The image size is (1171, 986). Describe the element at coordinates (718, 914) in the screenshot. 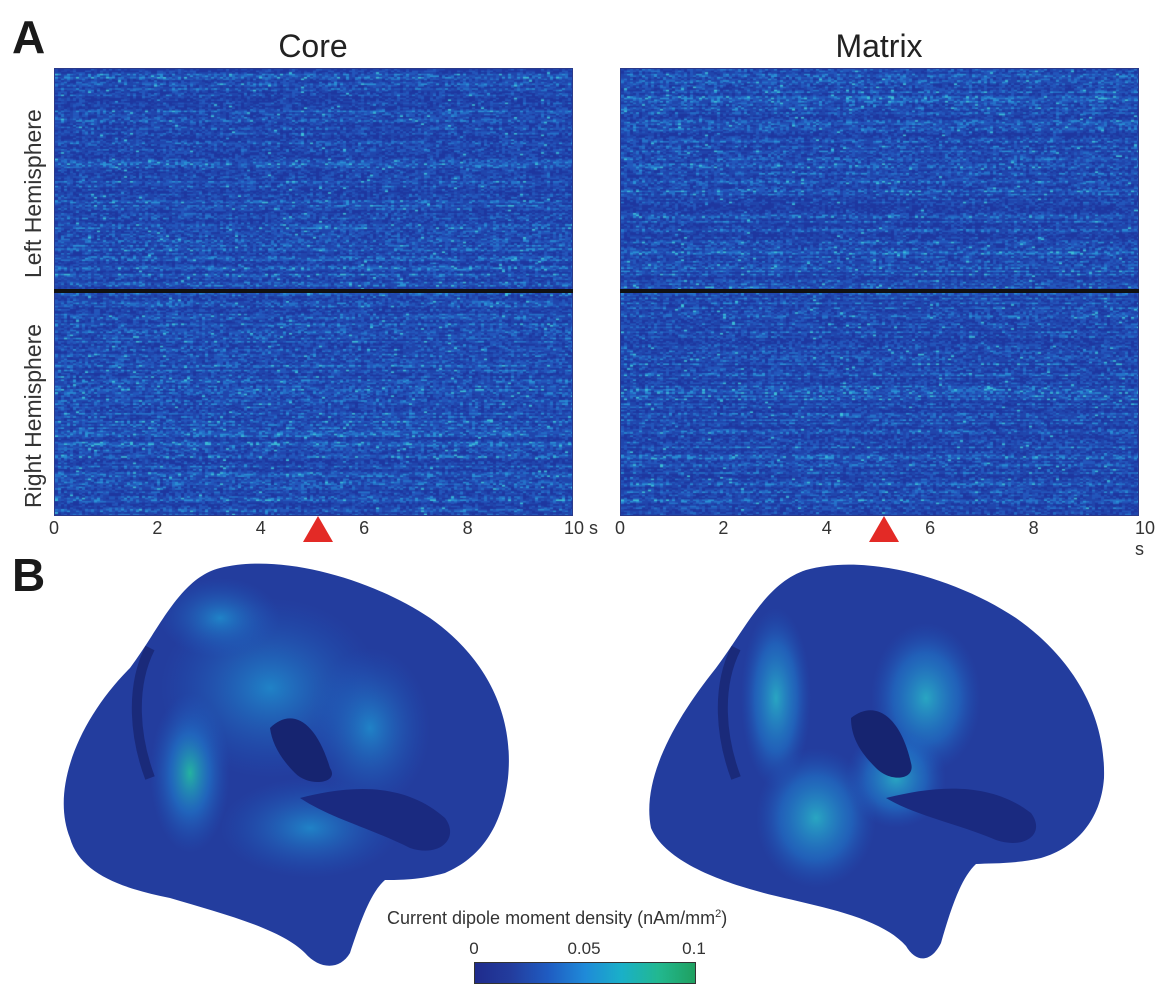

I see `colorbar-label-sup: 2` at that location.